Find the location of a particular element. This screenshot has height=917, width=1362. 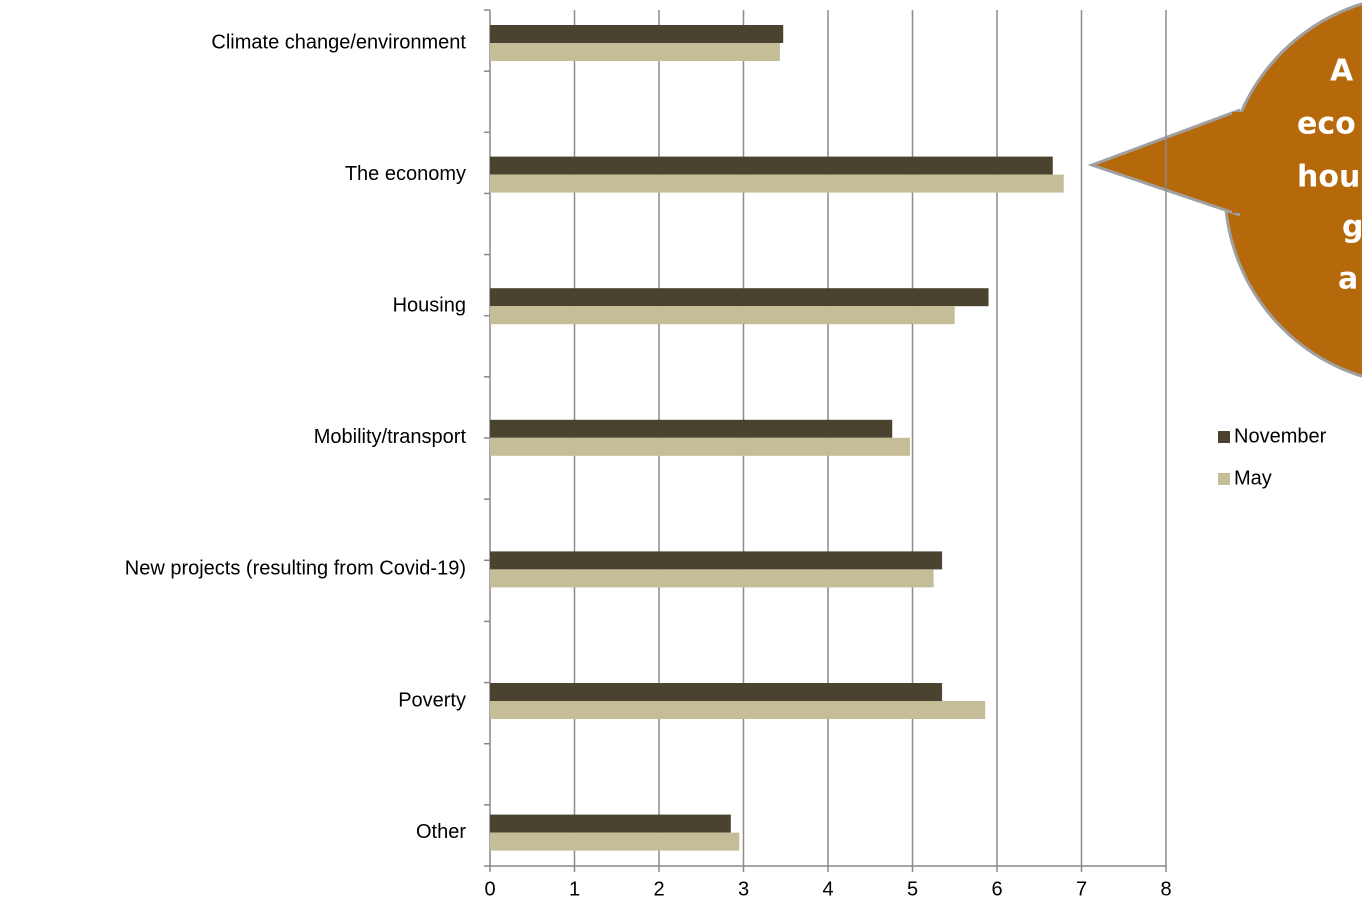

y-tick-label: Poverty is located at coordinates (432, 700).